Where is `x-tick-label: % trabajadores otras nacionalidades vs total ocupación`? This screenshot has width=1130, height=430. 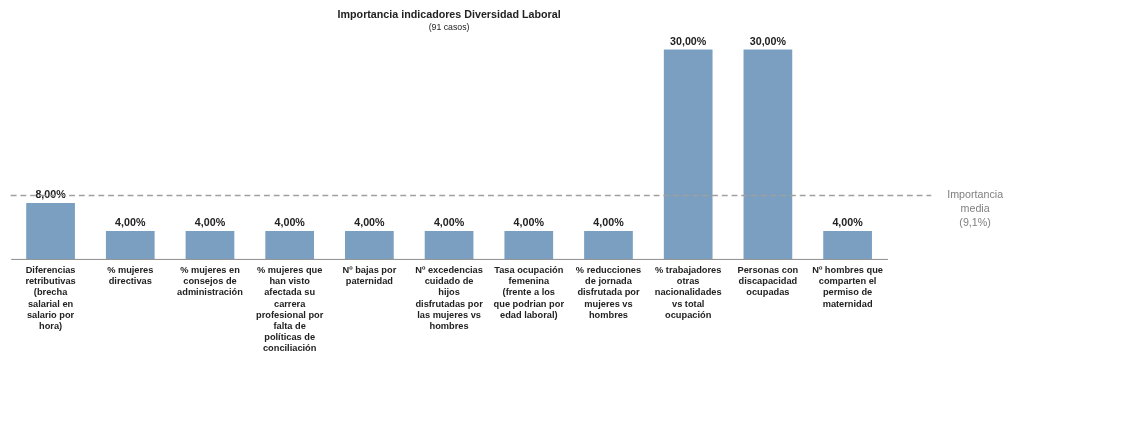 x-tick-label: % trabajadores otras nacionalidades vs total ocupación is located at coordinates (688, 292).